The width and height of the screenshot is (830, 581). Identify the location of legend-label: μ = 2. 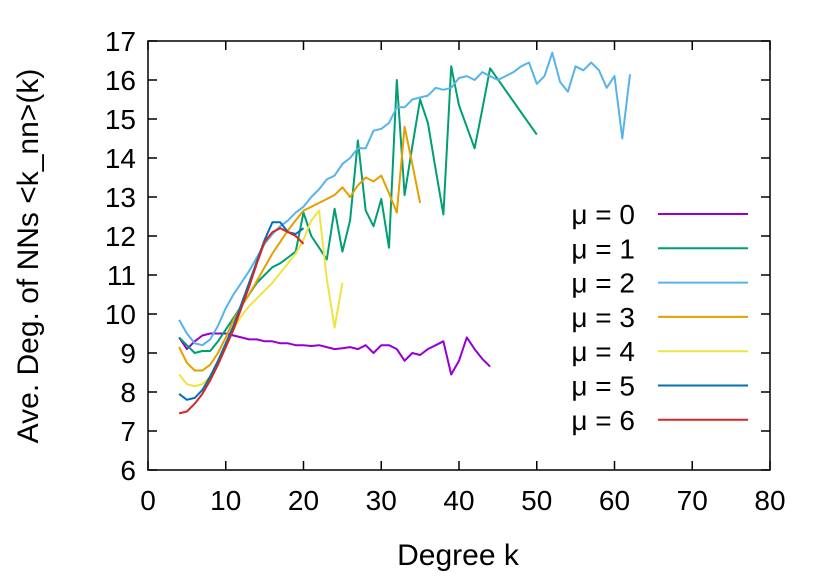
(603, 283).